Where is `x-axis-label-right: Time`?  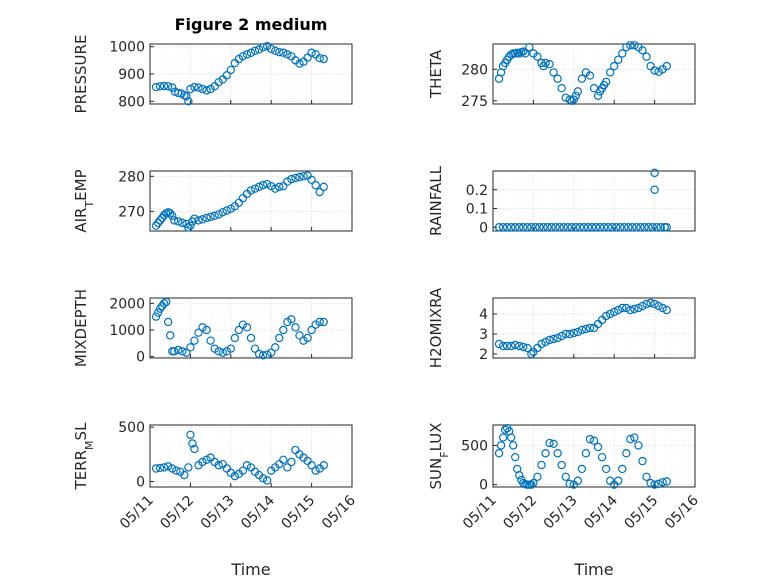
x-axis-label-right: Time is located at coordinates (593, 569).